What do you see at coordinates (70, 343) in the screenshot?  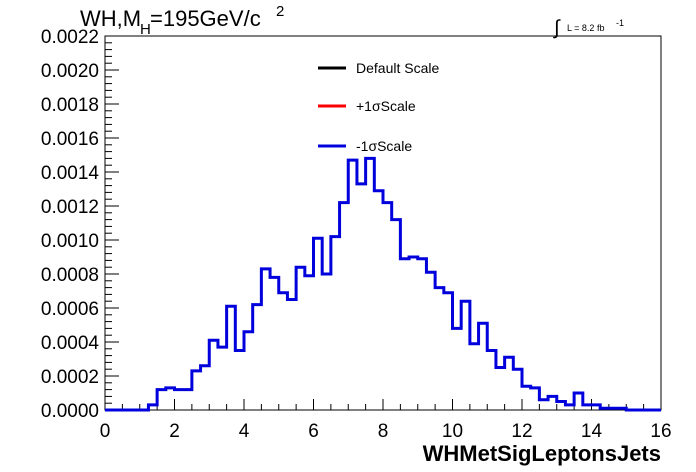 I see `y-tick-label: 0.0004` at bounding box center [70, 343].